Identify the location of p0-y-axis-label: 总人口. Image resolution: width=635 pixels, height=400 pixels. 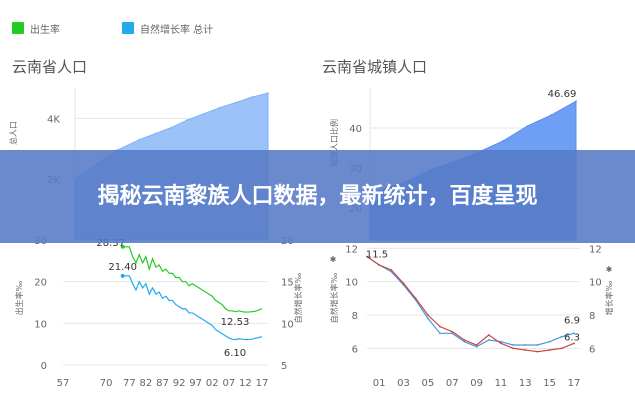
(13, 133).